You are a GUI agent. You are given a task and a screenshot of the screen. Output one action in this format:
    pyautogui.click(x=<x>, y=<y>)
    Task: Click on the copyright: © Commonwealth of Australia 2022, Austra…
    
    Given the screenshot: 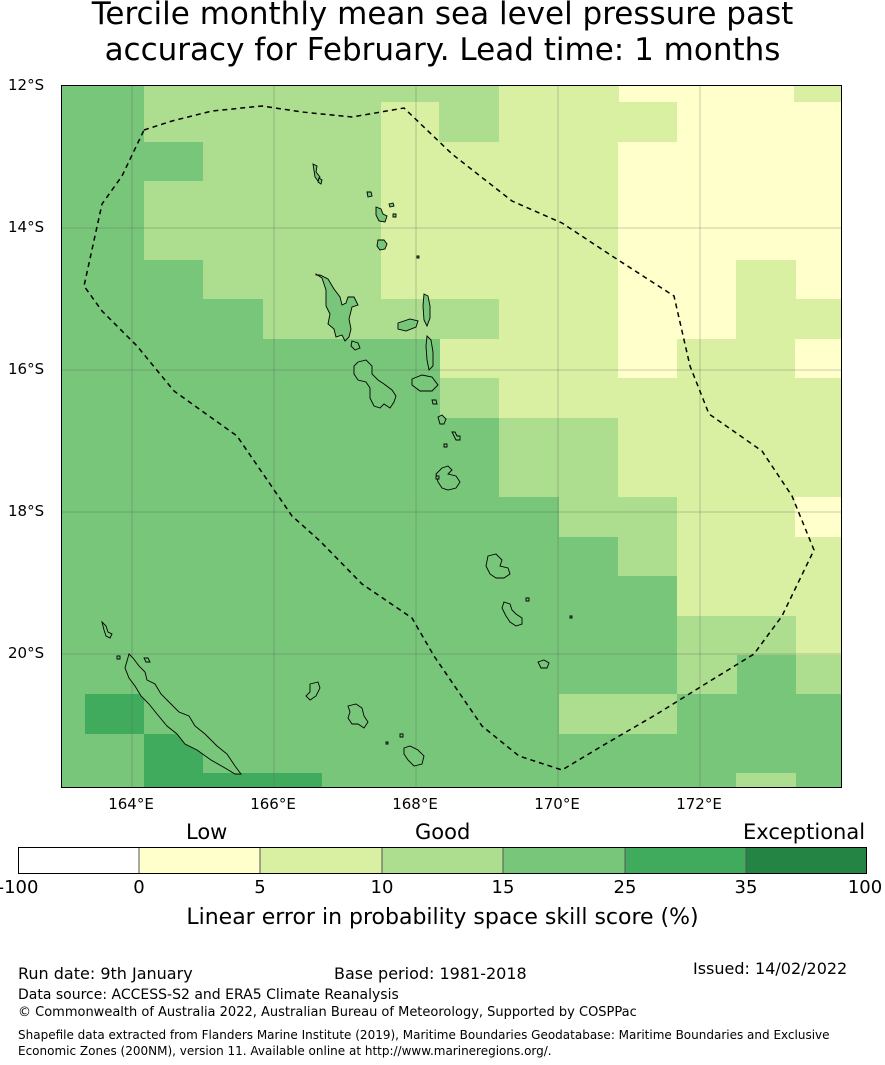 What is the action you would take?
    pyautogui.click(x=327, y=1012)
    